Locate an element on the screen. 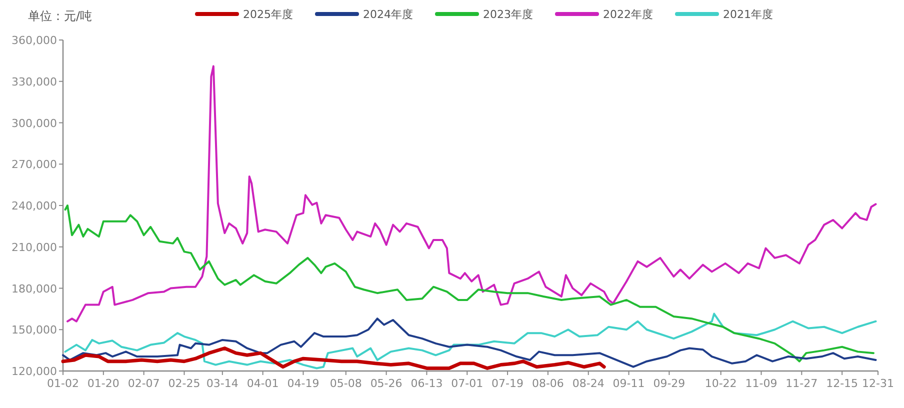 The width and height of the screenshot is (904, 408). x-tick-label: 09-29 is located at coordinates (669, 383).